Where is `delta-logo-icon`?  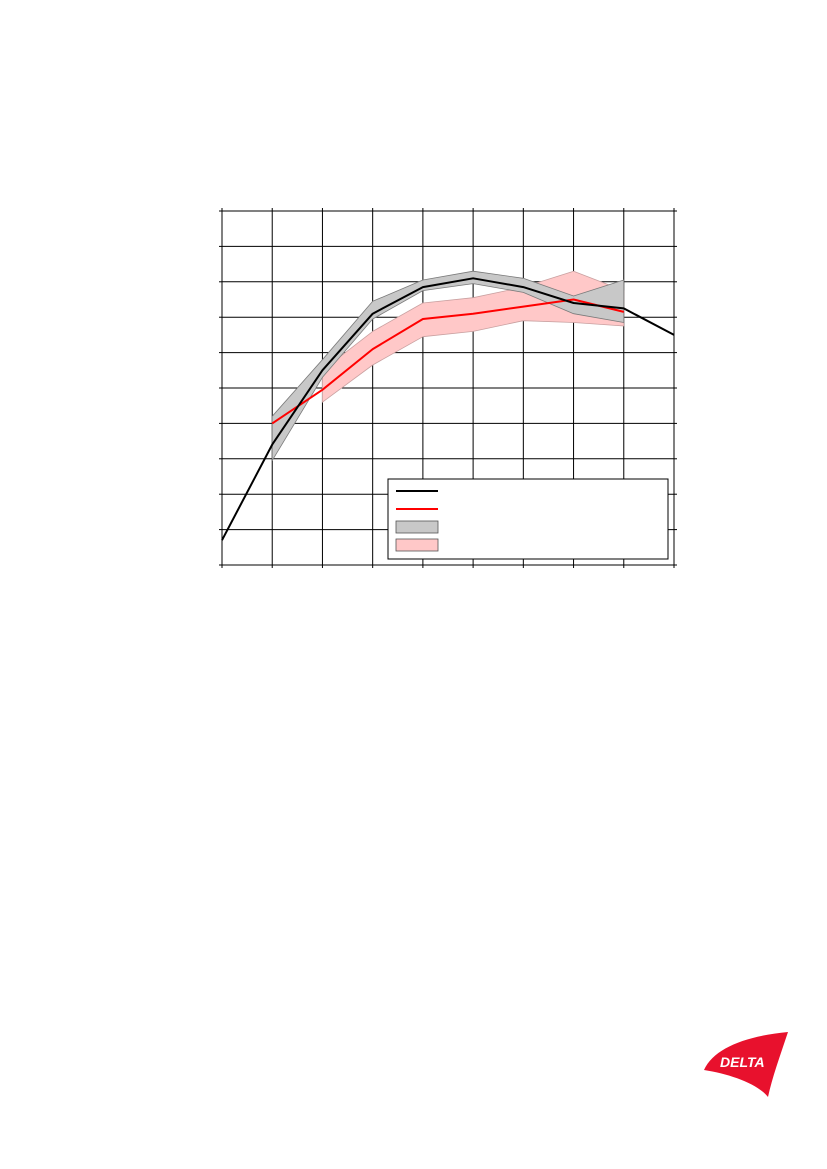 delta-logo-icon is located at coordinates (746, 1064).